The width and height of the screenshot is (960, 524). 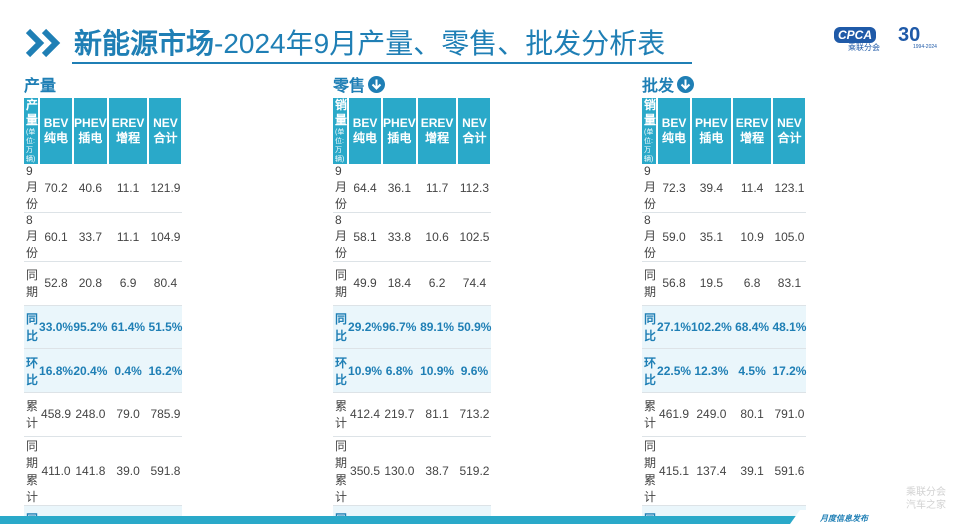 What do you see at coordinates (674, 414) in the screenshot?
I see `cell-value: 461.9` at bounding box center [674, 414].